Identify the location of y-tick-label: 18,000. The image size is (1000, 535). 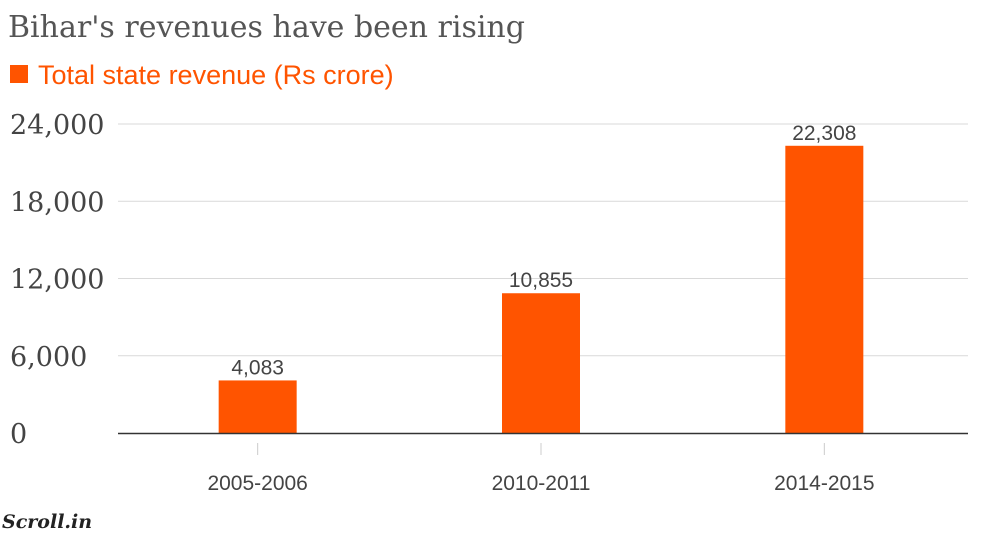
(57, 202).